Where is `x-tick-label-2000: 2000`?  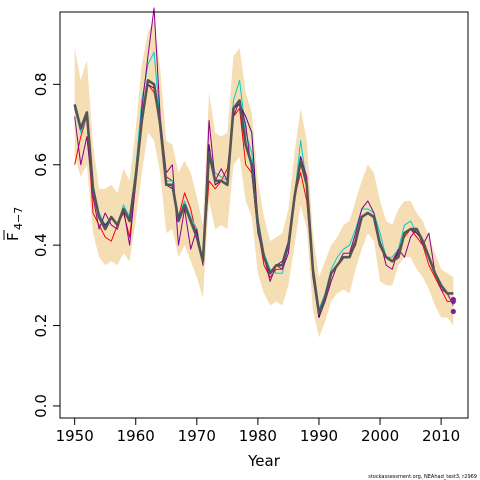
x-tick-label-2000: 2000 is located at coordinates (380, 436).